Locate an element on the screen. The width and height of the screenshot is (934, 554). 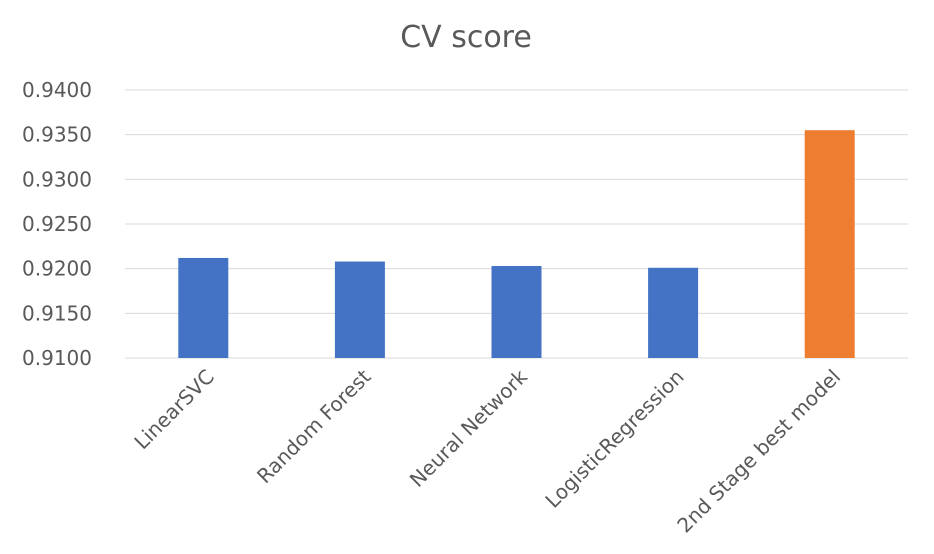
y-tick-label: 0.9100 is located at coordinates (57, 358).